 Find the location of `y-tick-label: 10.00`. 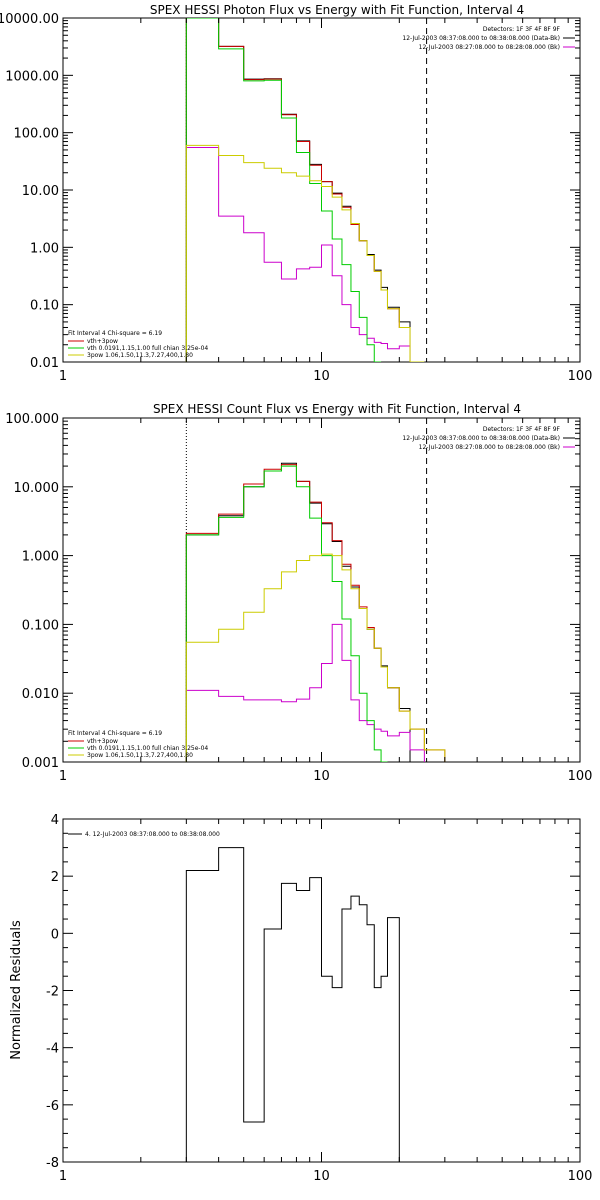

y-tick-label: 10.00 is located at coordinates (40, 191).